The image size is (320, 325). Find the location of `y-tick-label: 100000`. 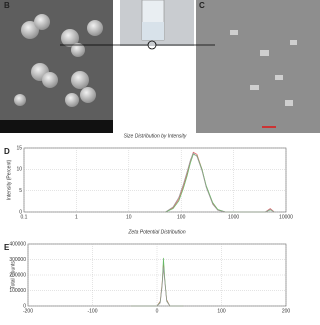

y-tick-label: 100000 is located at coordinates (17, 291).